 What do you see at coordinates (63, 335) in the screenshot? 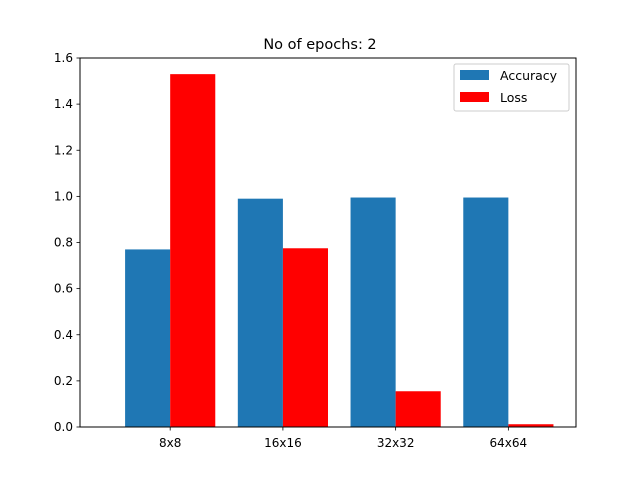
I see `y-tick-label: 0.4` at bounding box center [63, 335].